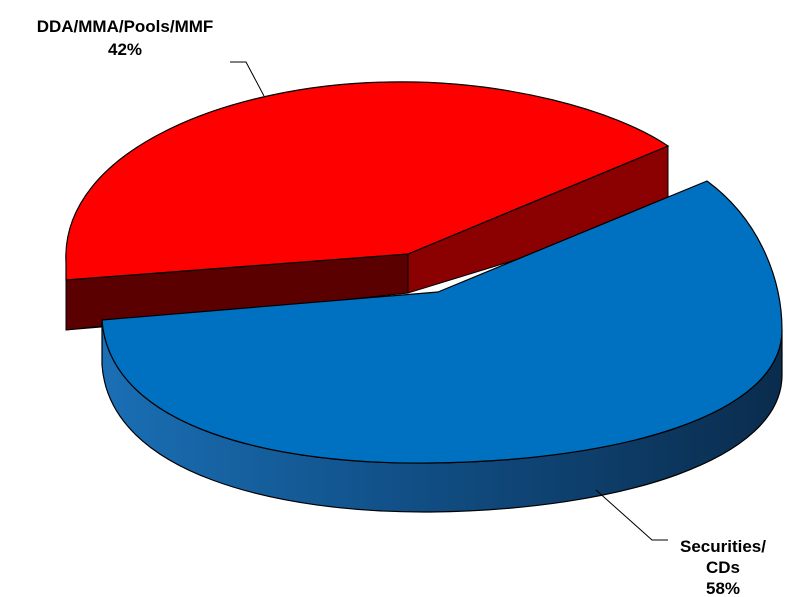  Describe the element at coordinates (125, 26) in the screenshot. I see `label-dda-name: DDA/MMA/Pools/MMF` at that location.